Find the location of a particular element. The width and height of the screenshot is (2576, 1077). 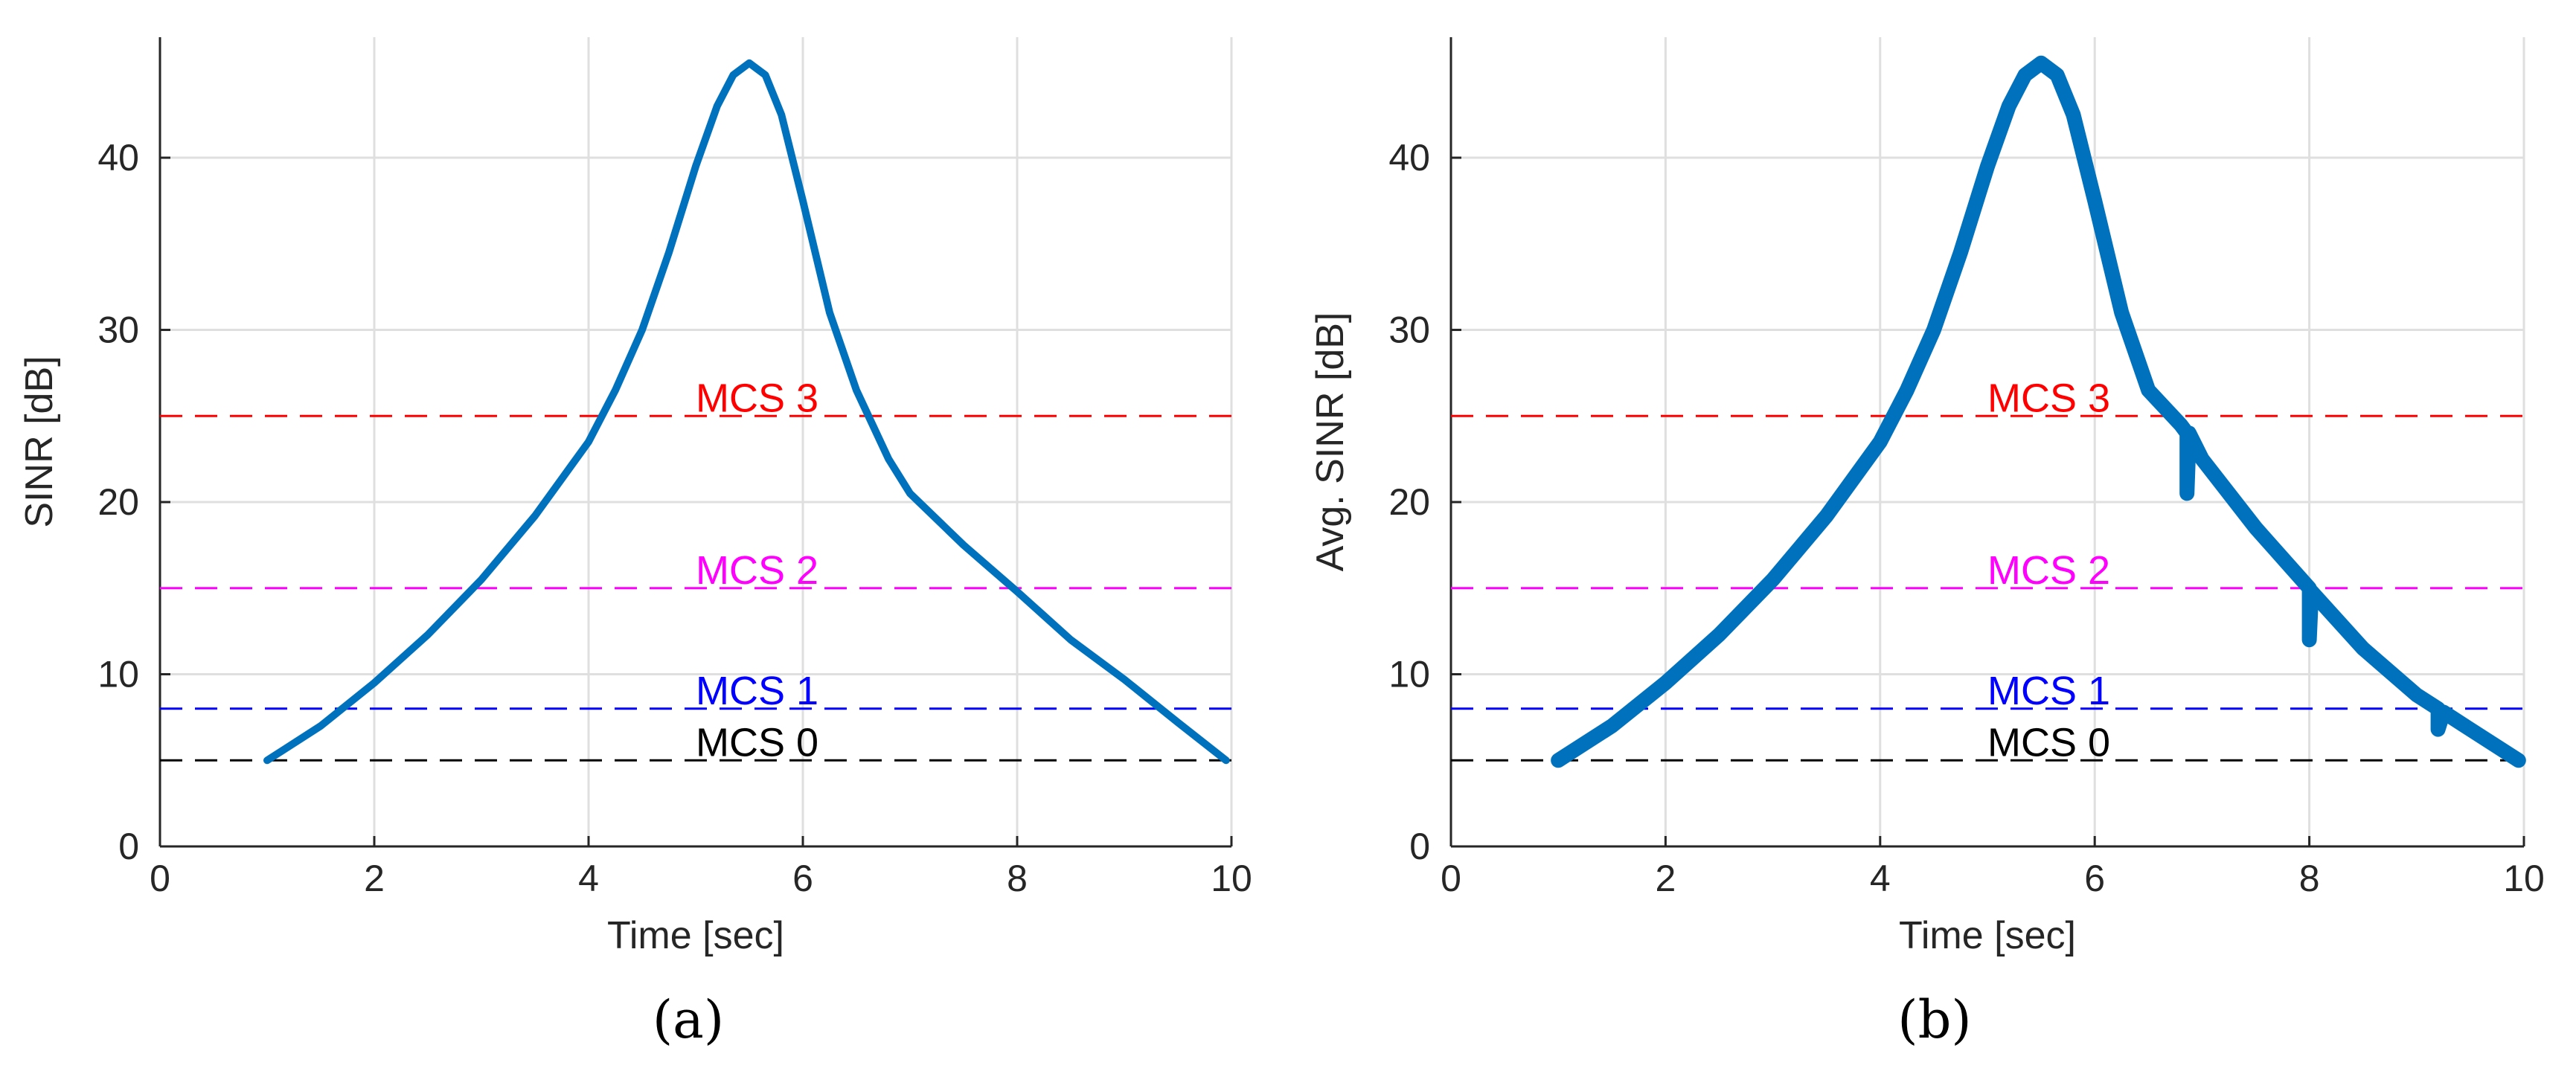

x-tick-label-b: 6 is located at coordinates (2094, 878).